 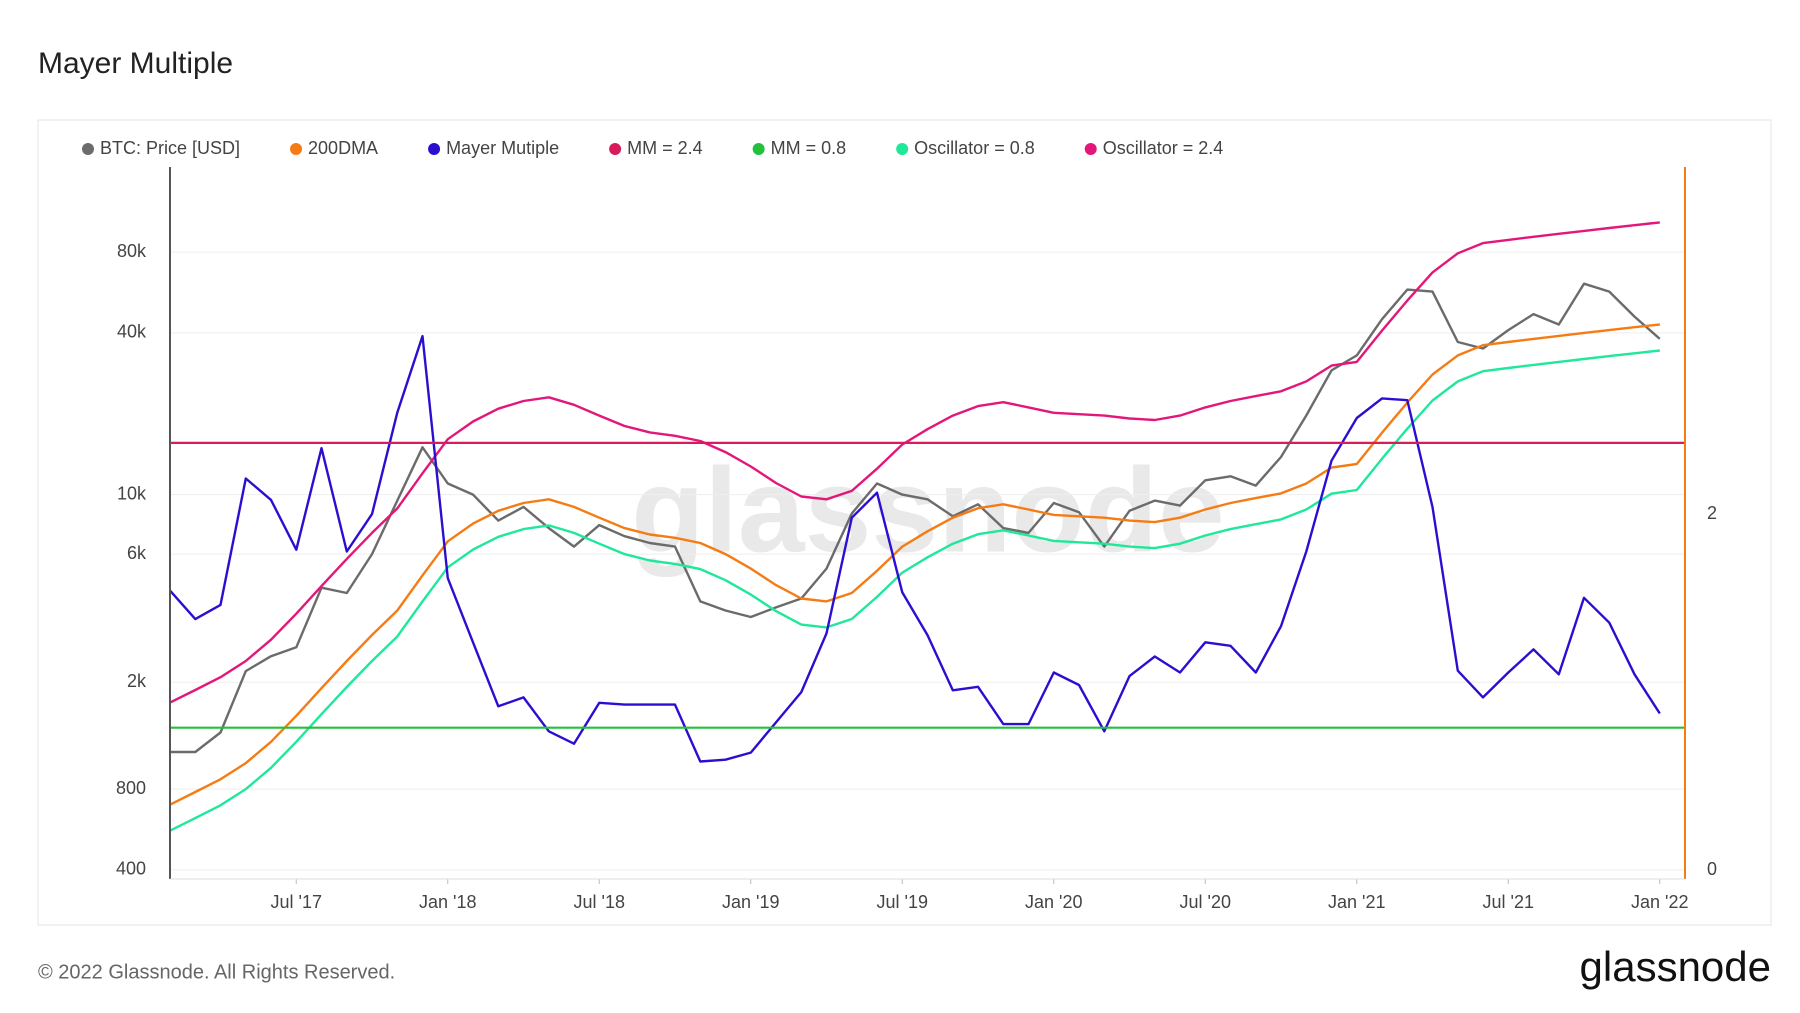 What do you see at coordinates (1508, 902) in the screenshot?
I see `x-tick-label: Jul '21` at bounding box center [1508, 902].